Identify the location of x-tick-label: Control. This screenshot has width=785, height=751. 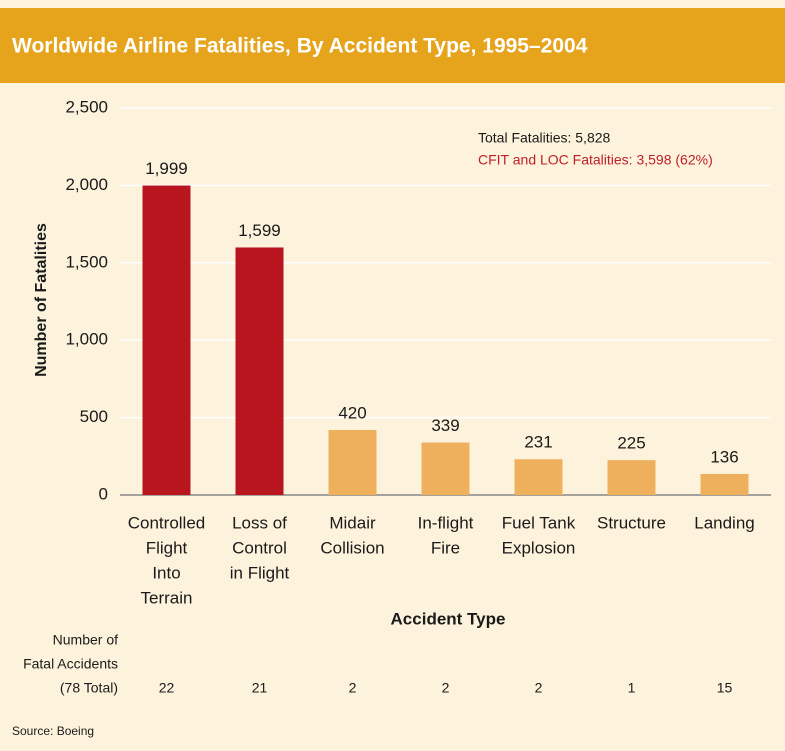
(259, 547).